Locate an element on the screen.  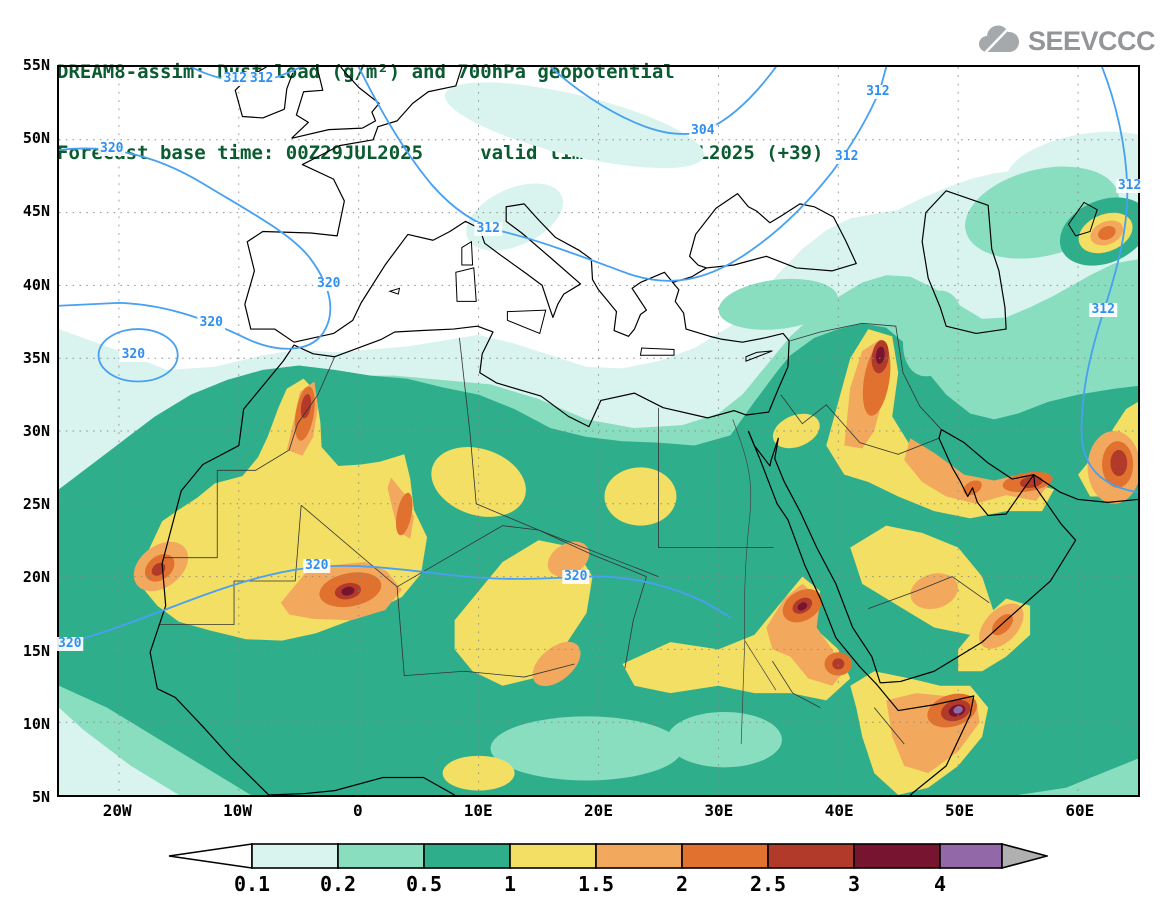
y-tick-label: 20N is located at coordinates (36, 577).